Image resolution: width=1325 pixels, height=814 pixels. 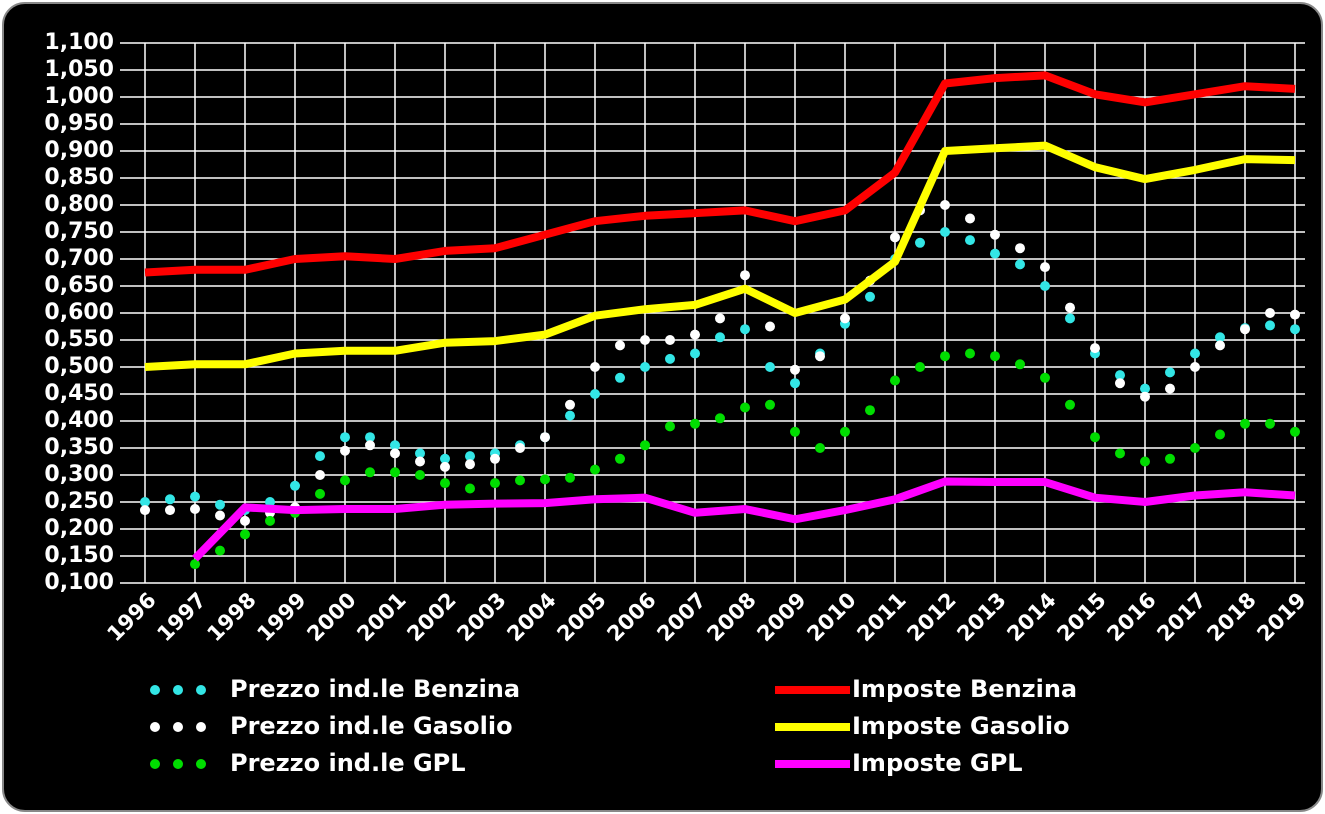 What do you see at coordinates (79, 258) in the screenshot?
I see `y-tick-label: 0,700` at bounding box center [79, 258].